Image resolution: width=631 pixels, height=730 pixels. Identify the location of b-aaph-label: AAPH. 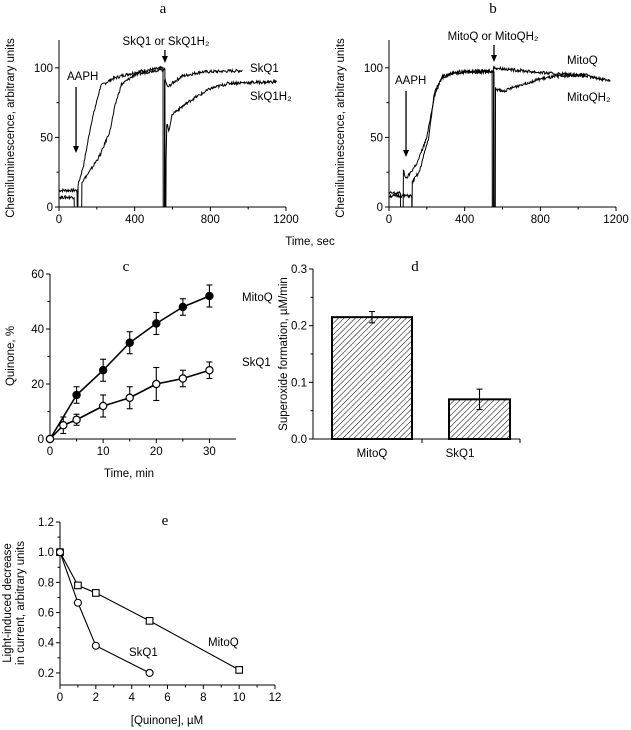
(410, 81).